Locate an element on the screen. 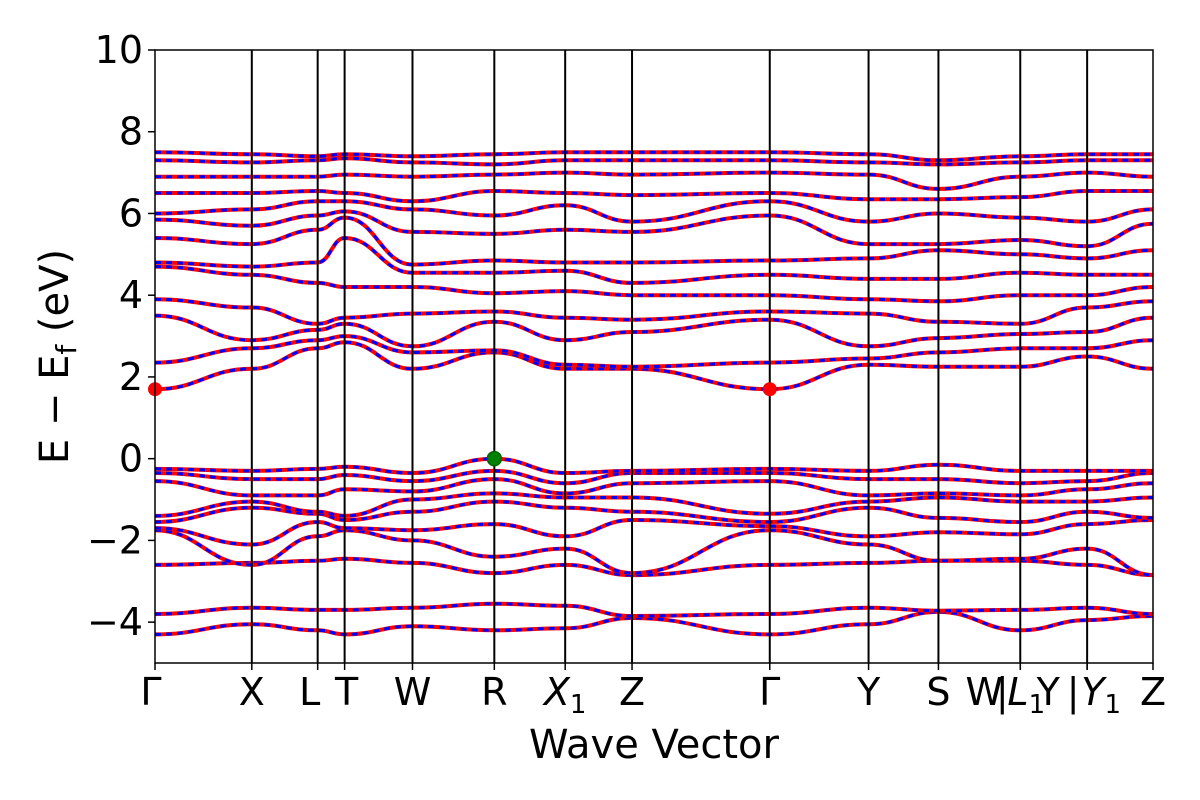 Image resolution: width=1200 pixels, height=800 pixels. x-tick-label: X is located at coordinates (252, 692).